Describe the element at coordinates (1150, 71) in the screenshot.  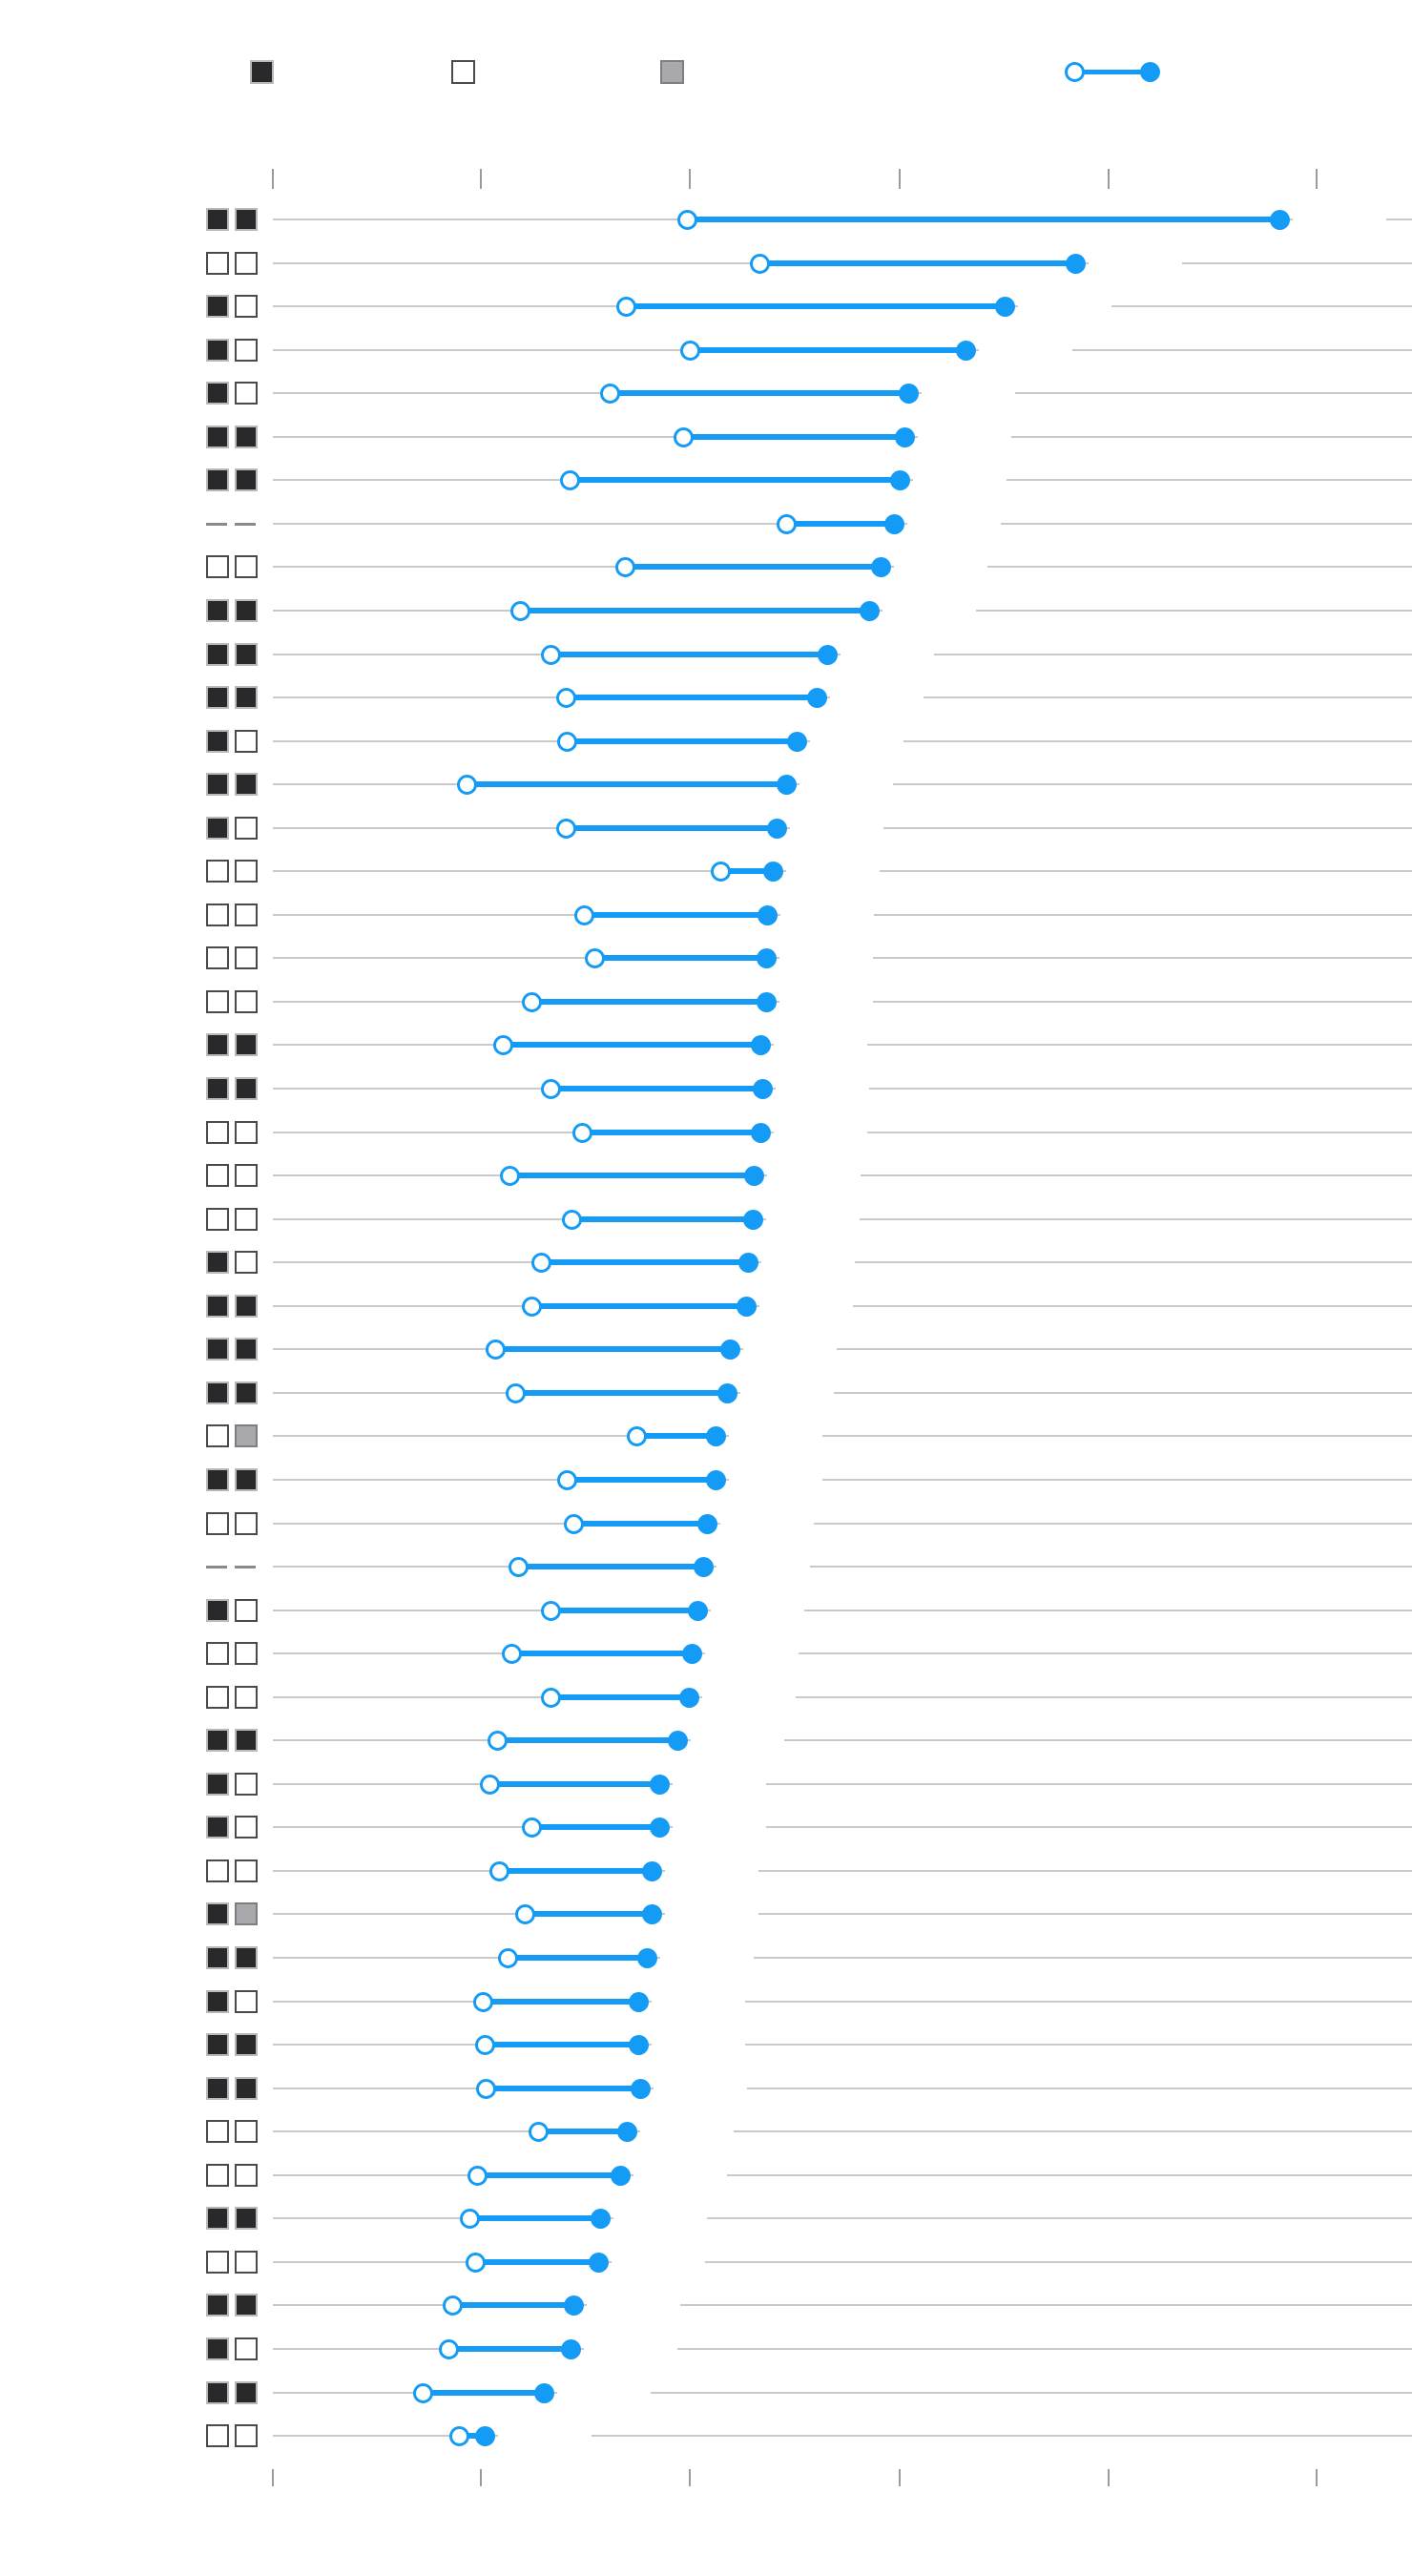
I see `legend-range-end-icon` at that location.